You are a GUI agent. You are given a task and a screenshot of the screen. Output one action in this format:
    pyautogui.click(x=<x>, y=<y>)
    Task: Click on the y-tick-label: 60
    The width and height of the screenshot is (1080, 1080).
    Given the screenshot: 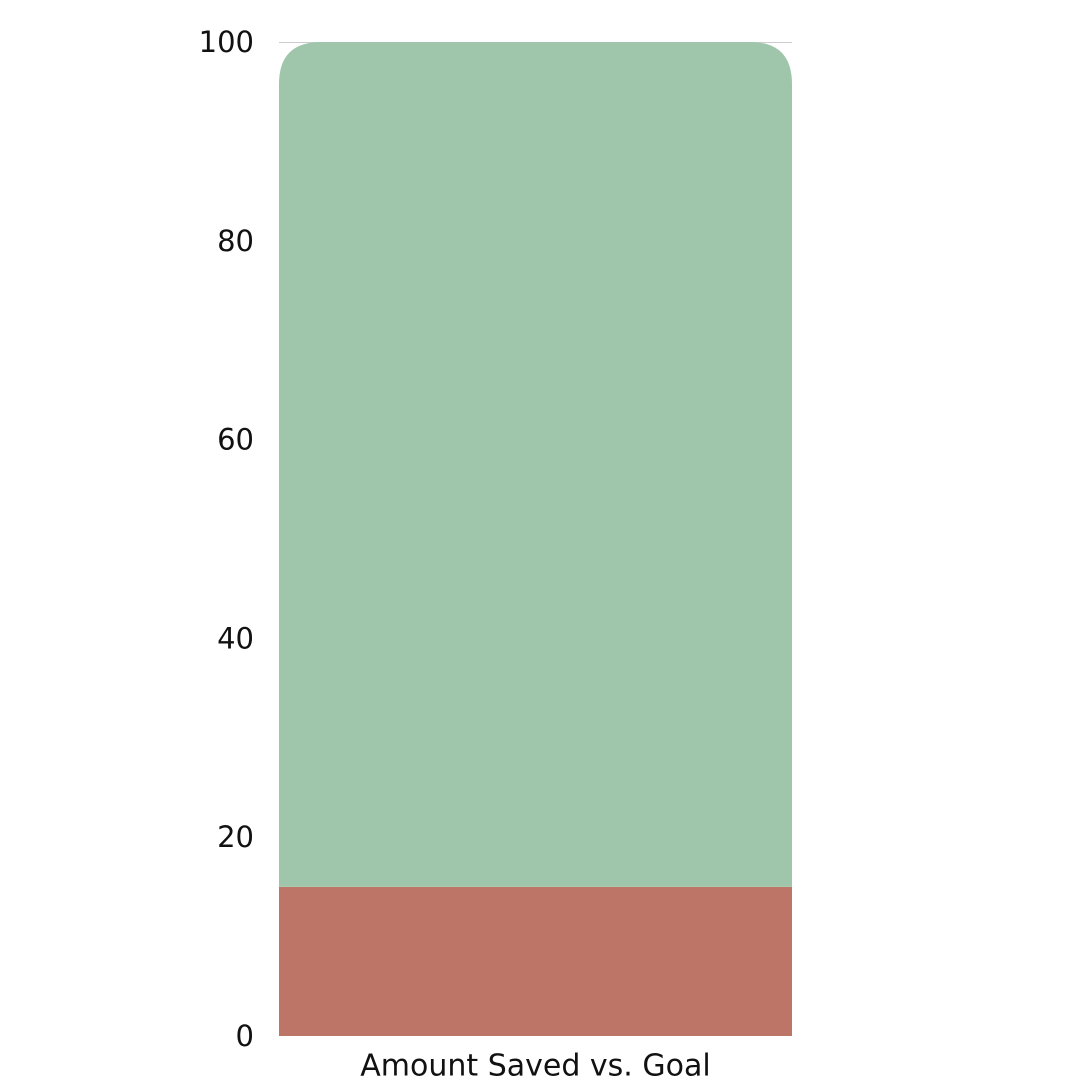 What is the action you would take?
    pyautogui.click(x=235, y=440)
    